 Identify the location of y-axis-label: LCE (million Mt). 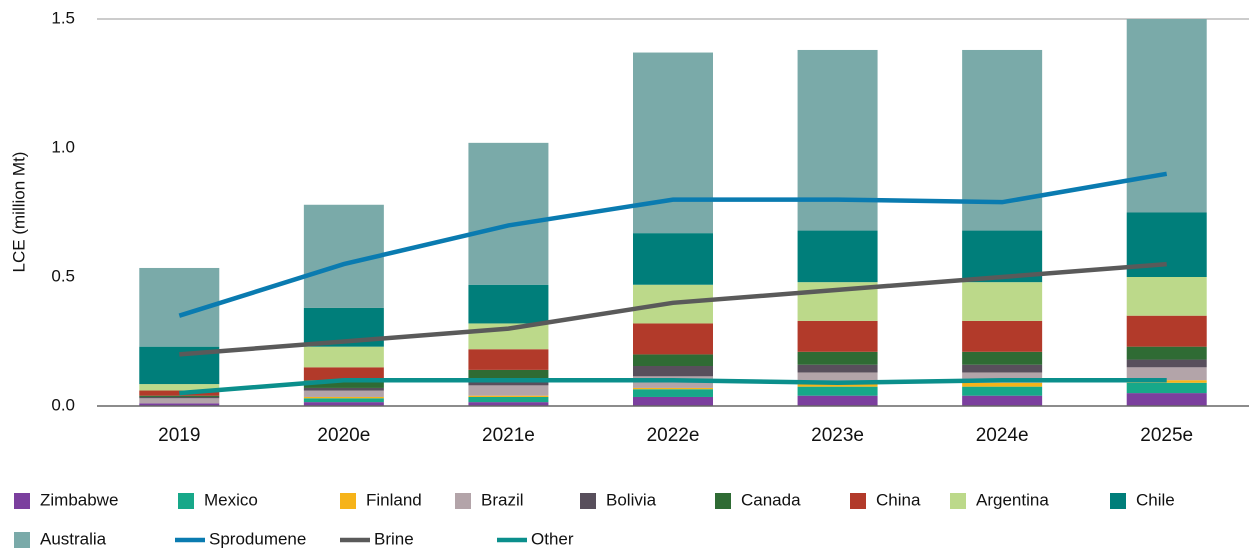
(18, 212).